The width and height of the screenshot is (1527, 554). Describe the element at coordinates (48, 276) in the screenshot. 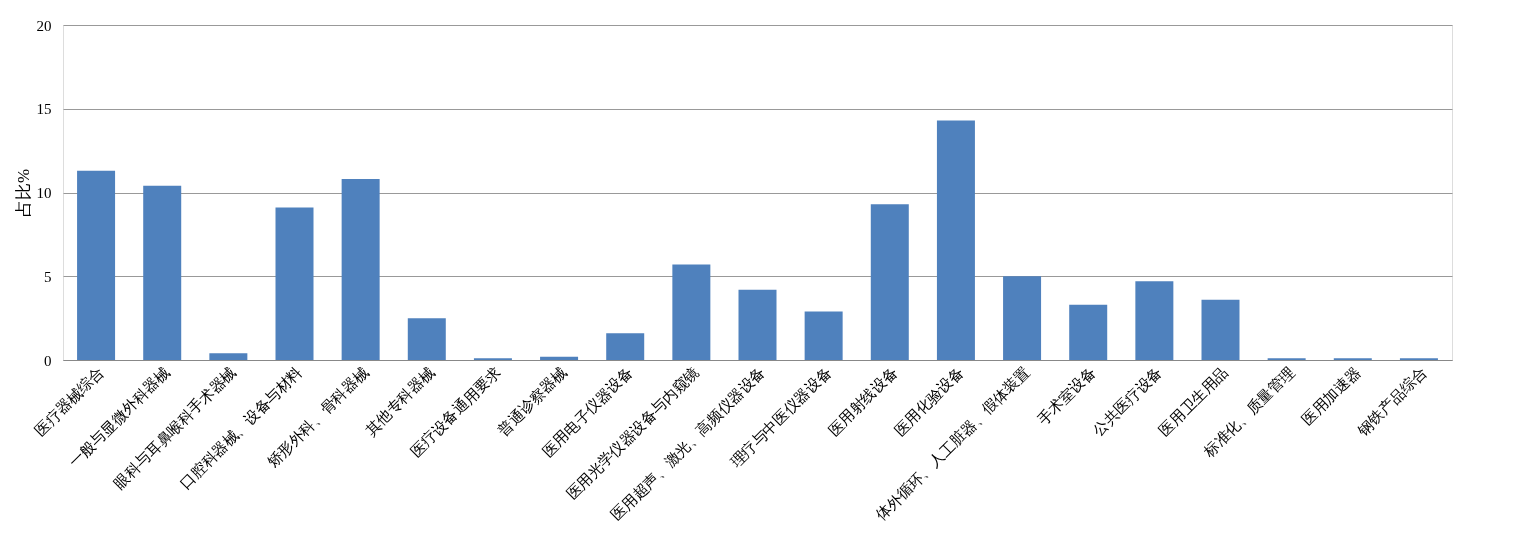

I see `y-tick-label: 5` at that location.